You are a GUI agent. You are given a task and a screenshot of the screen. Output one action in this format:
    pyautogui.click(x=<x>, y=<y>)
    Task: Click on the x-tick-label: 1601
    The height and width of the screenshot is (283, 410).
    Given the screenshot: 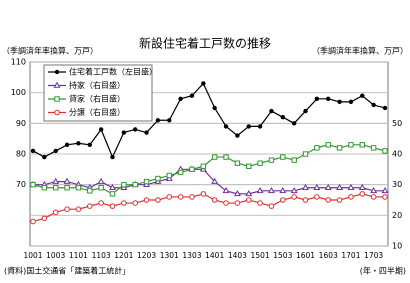 What is the action you would take?
    pyautogui.click(x=305, y=255)
    